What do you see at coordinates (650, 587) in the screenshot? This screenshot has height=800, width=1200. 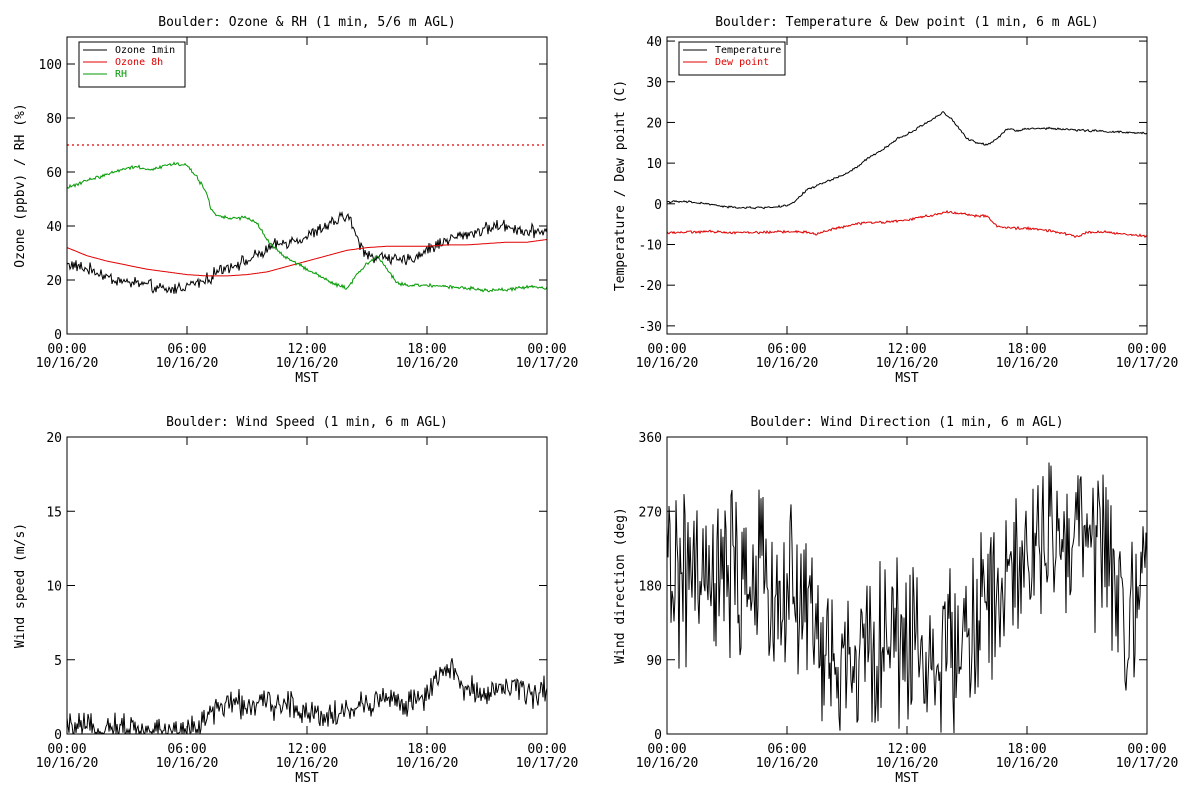 I see `y-tick-label: 180` at bounding box center [650, 587].